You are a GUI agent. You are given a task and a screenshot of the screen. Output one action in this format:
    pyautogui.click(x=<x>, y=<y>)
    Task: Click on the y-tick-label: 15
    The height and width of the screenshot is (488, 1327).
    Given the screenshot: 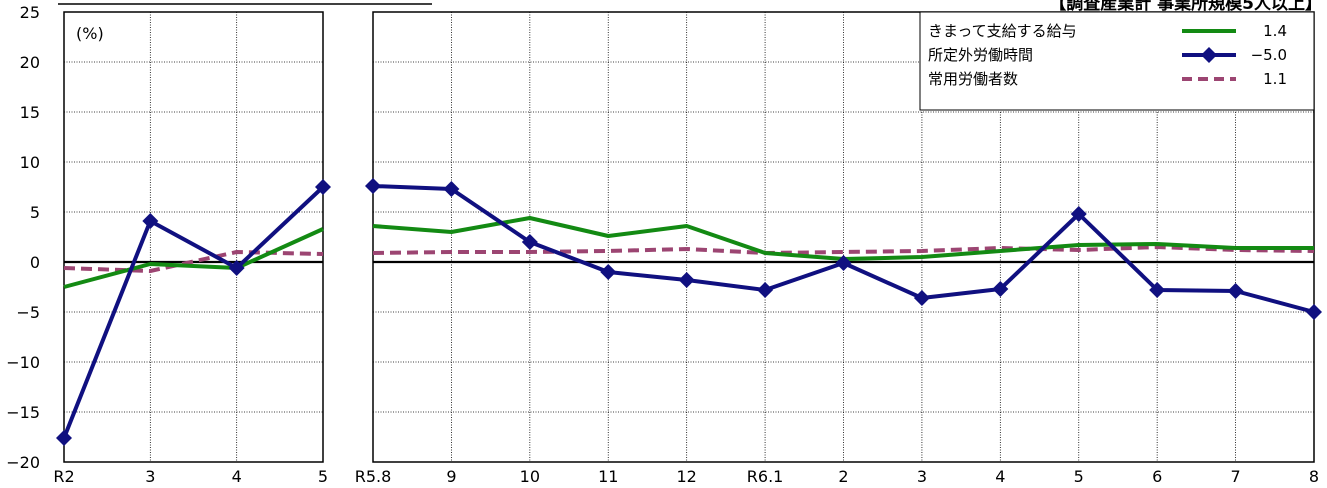 What is the action you would take?
    pyautogui.click(x=30, y=112)
    